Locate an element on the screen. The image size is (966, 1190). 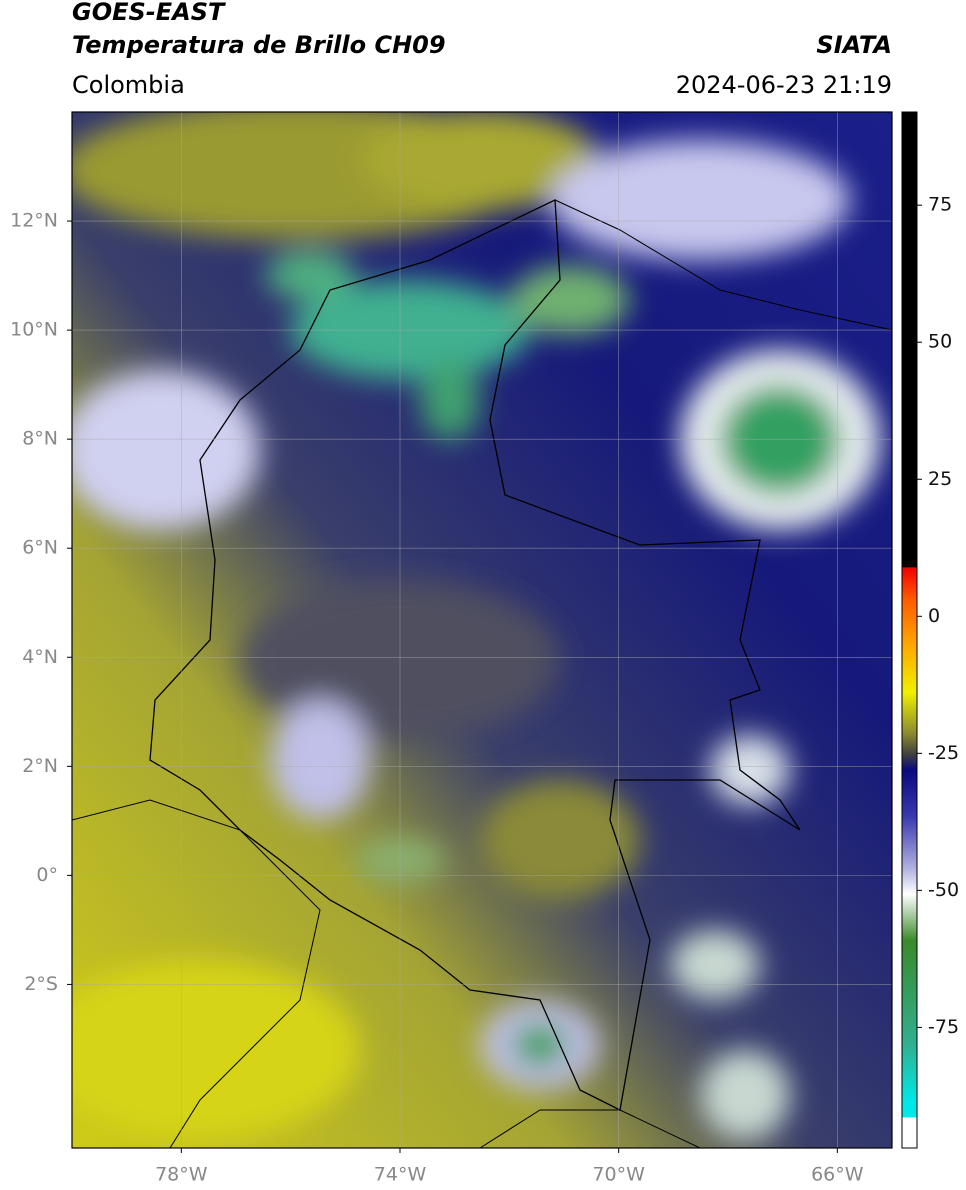
region: Colombia is located at coordinates (128, 85).